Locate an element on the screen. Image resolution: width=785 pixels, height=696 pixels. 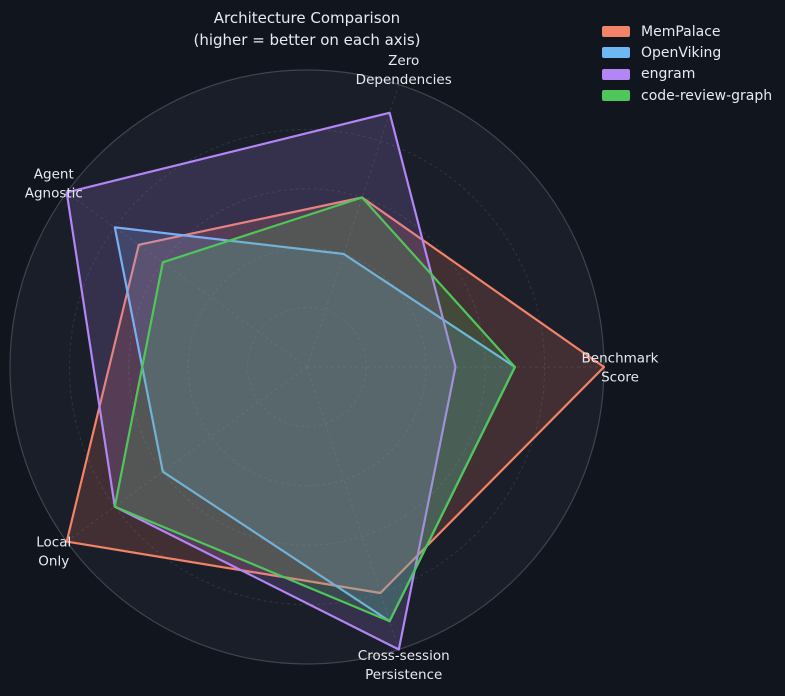
legend-item-engram: engram is located at coordinates (687, 74).